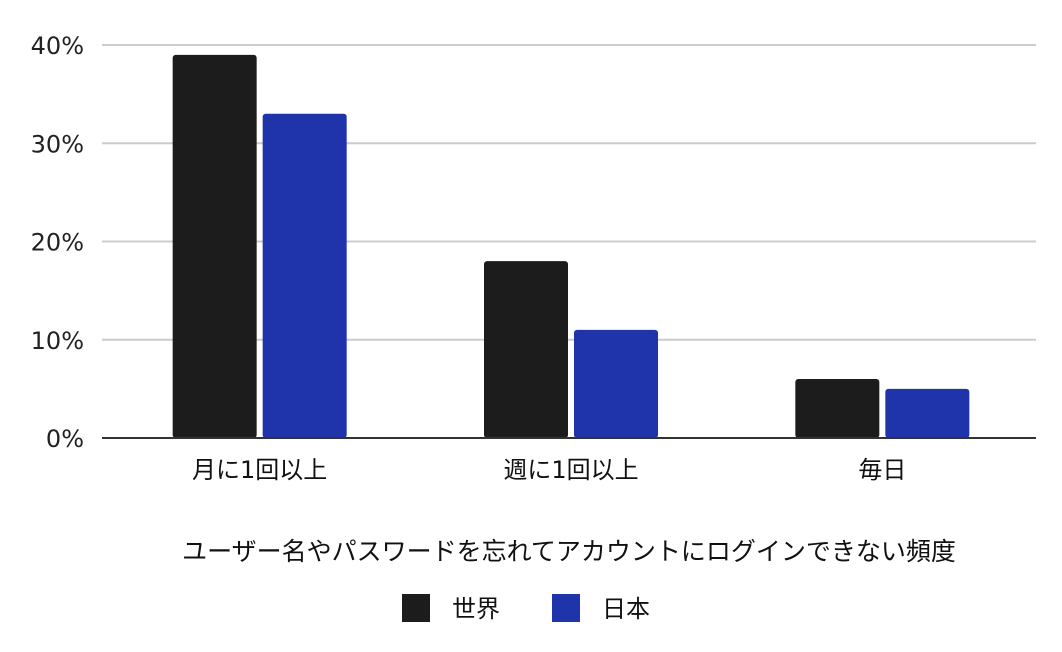 The height and width of the screenshot is (652, 1062). What do you see at coordinates (616, 383) in the screenshot?
I see `bar-日本-週に1回以上` at bounding box center [616, 383].